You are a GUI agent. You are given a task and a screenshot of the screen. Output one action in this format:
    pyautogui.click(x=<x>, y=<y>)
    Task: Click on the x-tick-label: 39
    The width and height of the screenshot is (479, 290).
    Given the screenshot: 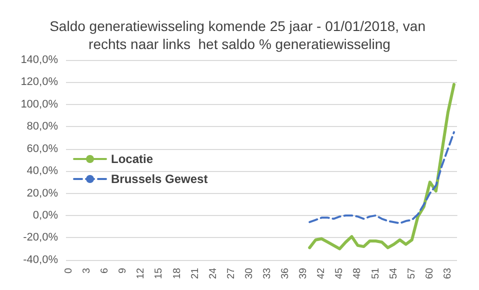 What is the action you would take?
    pyautogui.click(x=304, y=273)
    